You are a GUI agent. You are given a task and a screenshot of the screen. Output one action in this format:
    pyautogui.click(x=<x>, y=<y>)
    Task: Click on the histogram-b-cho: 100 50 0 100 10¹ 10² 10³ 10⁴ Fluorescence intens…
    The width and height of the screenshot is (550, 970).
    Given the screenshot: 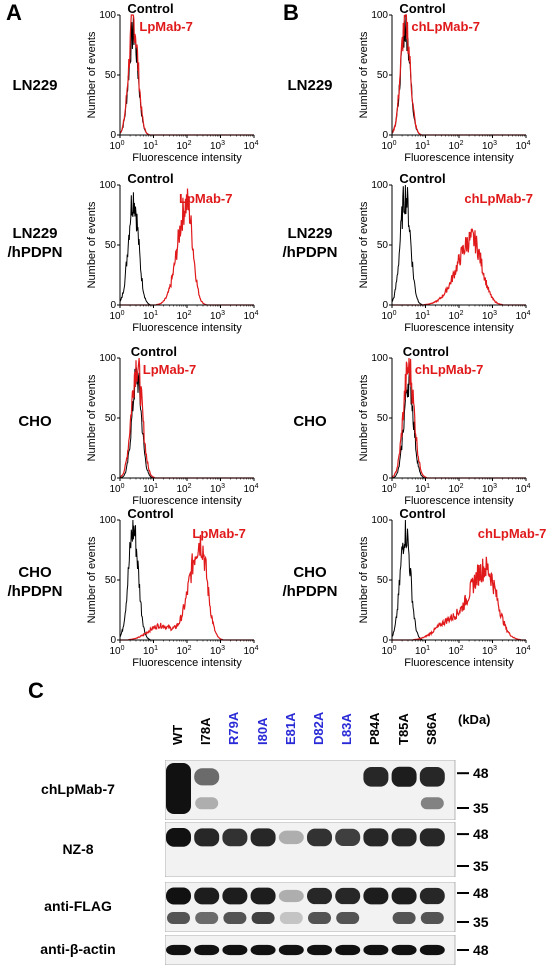 What is the action you would take?
    pyautogui.click(x=446, y=438)
    